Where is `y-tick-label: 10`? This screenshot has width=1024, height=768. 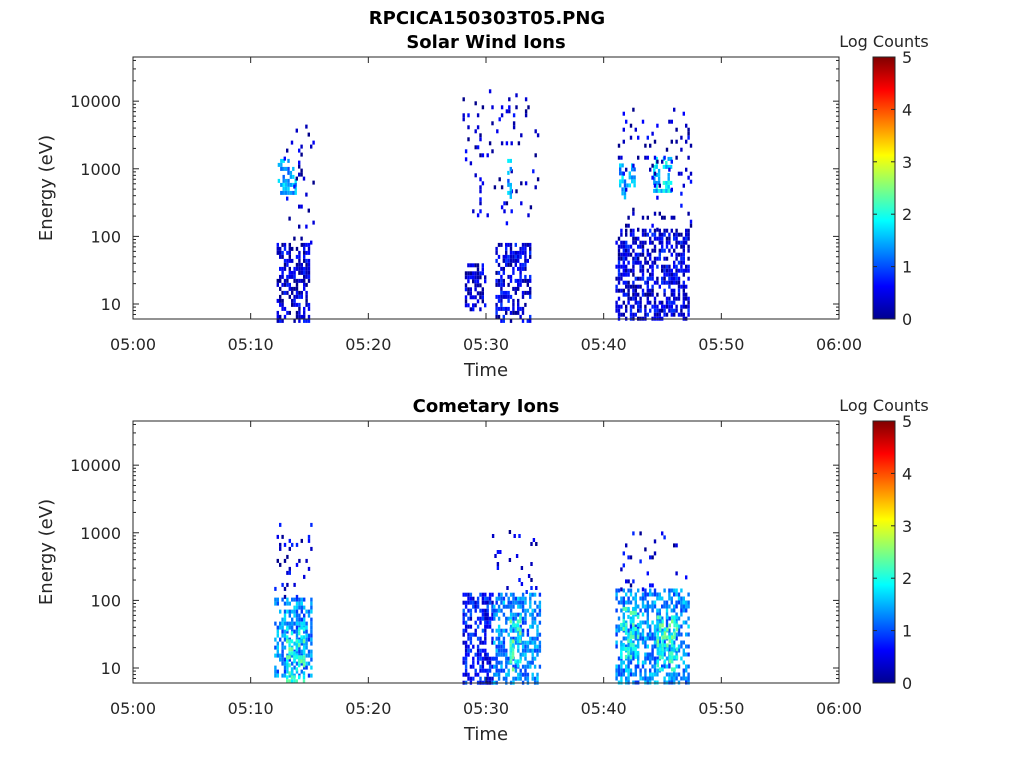 y-tick-label: 10 is located at coordinates (111, 304).